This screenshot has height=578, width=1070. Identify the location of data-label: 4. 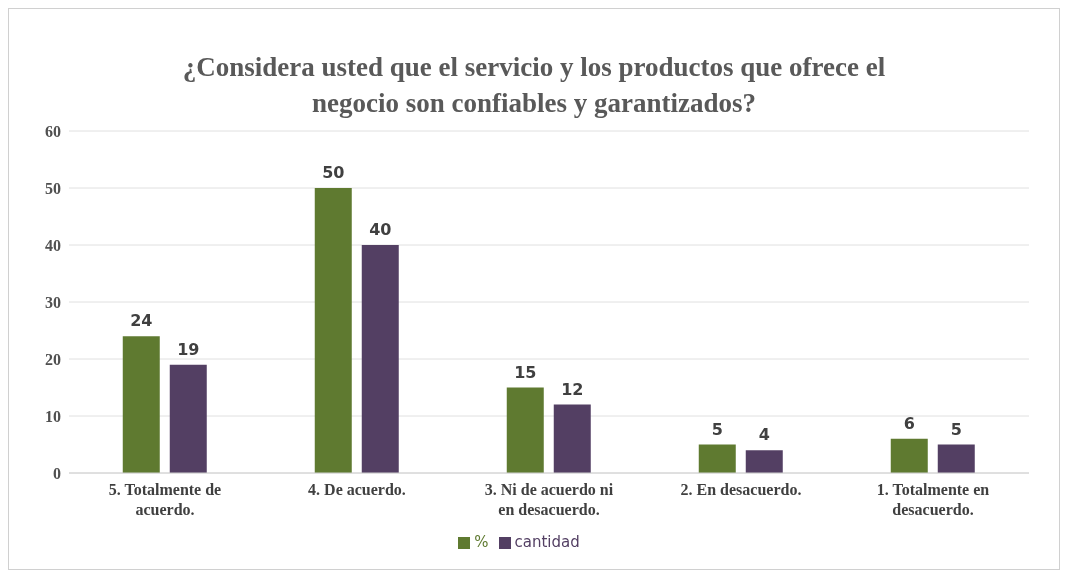
(764, 435).